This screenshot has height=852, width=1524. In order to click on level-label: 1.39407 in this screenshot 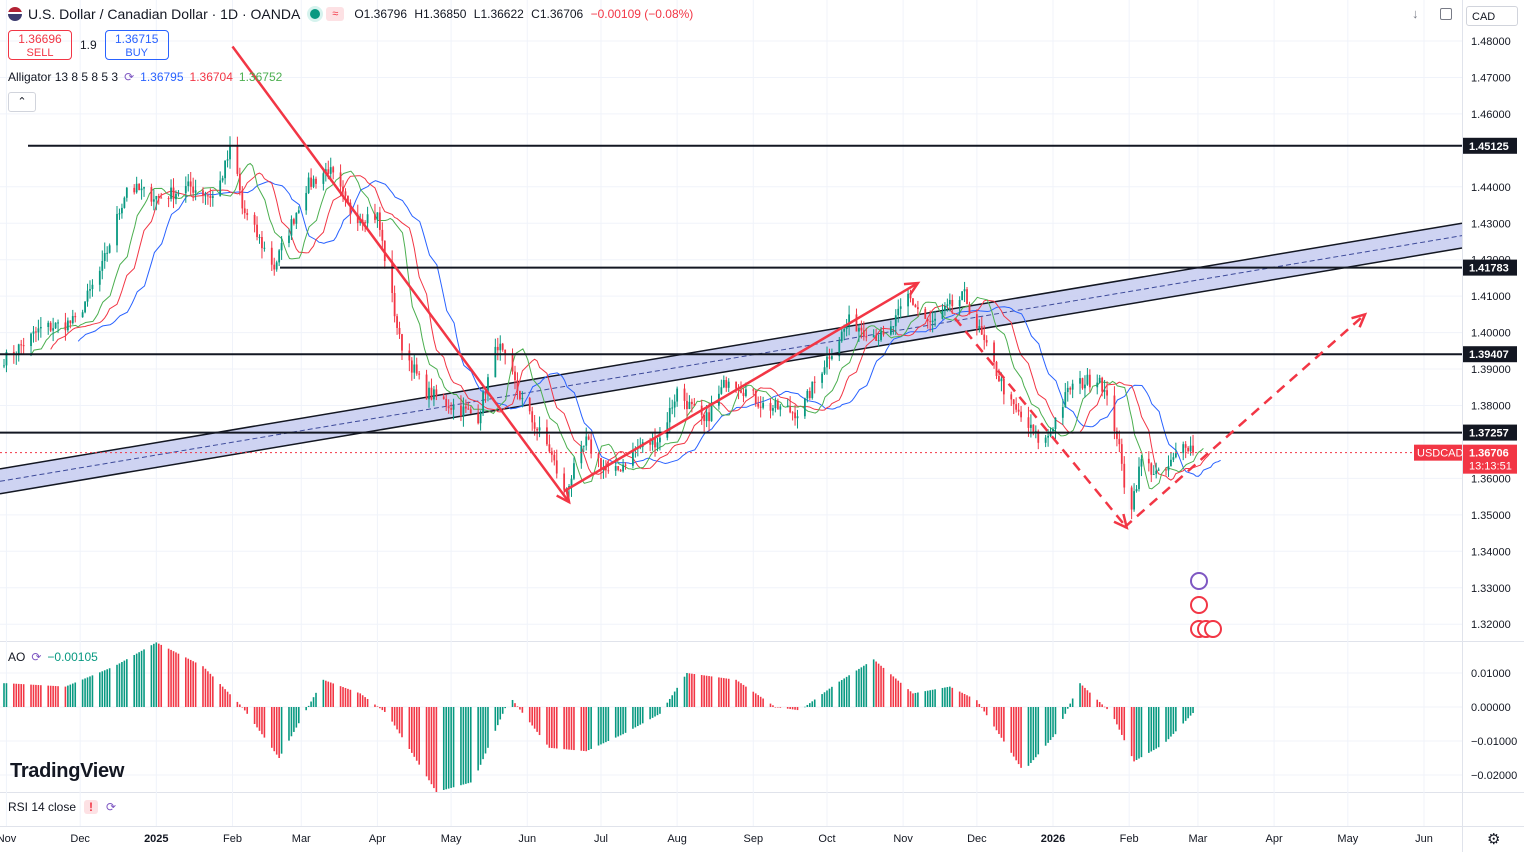, I will do `click(1489, 355)`.